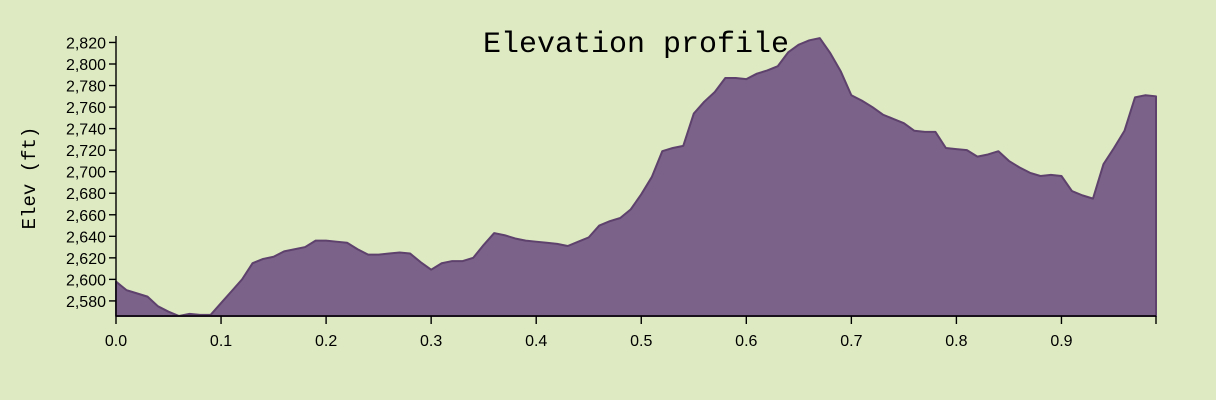 Image resolution: width=1216 pixels, height=400 pixels. Describe the element at coordinates (641, 341) in the screenshot. I see `x-tick-label: 0.5` at that location.